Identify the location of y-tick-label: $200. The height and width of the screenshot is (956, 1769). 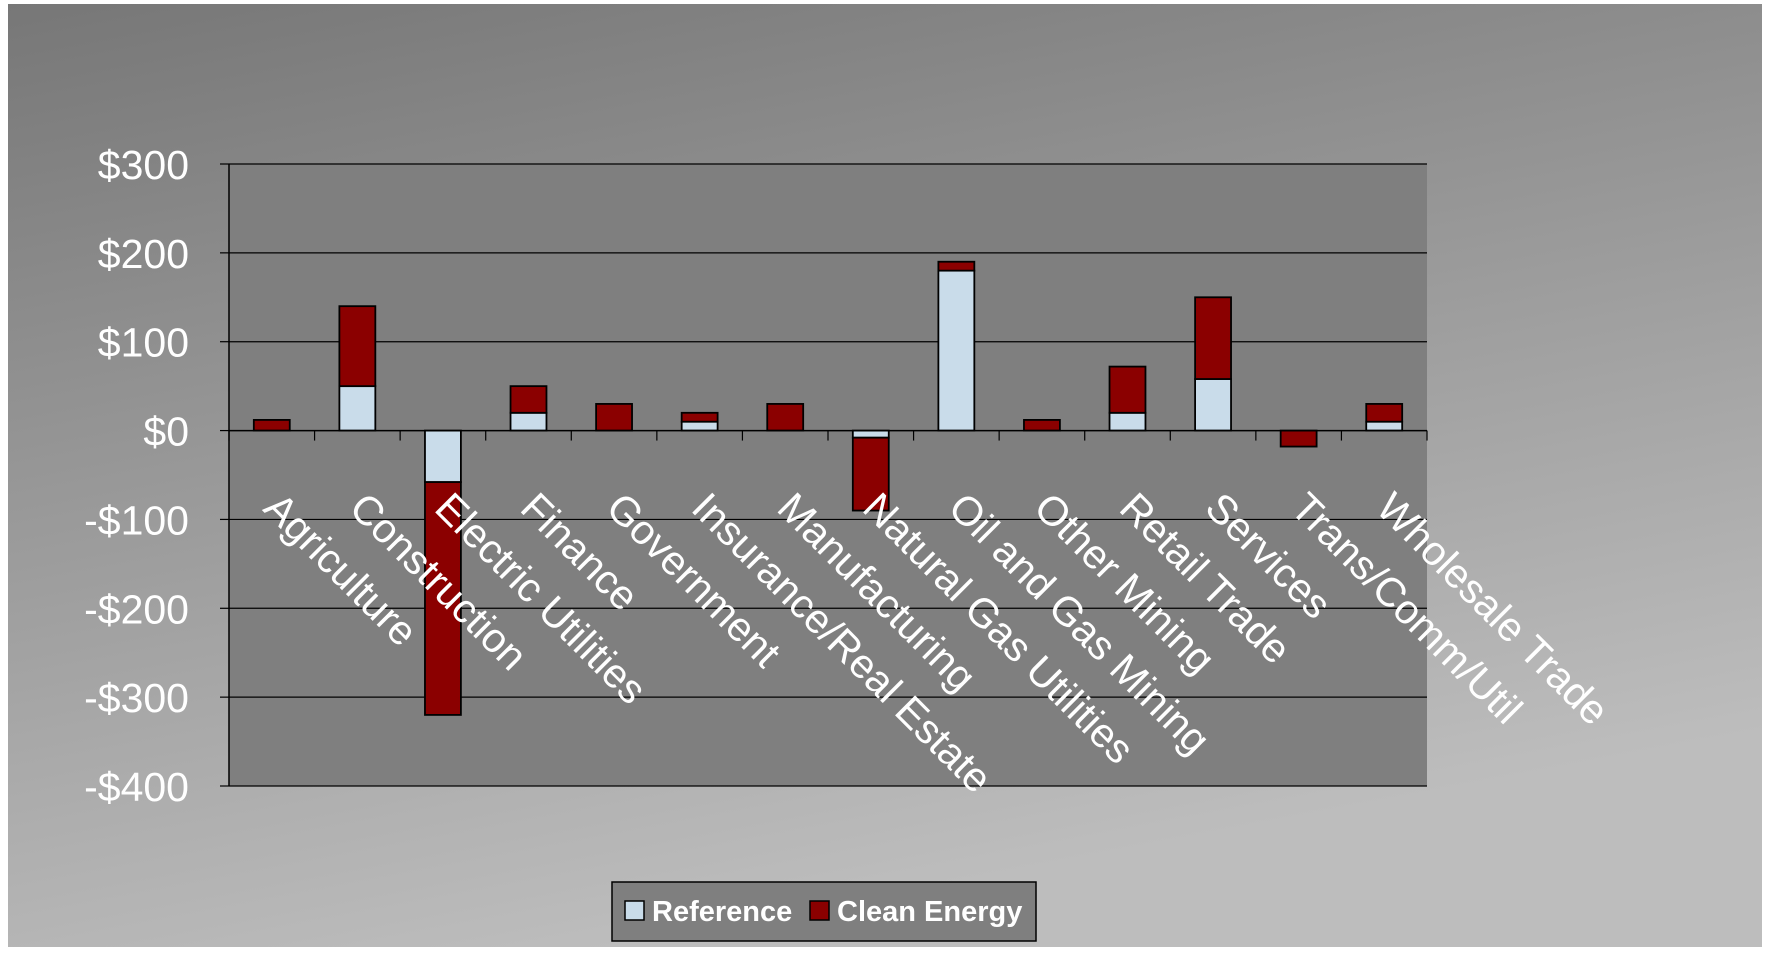
(143, 254).